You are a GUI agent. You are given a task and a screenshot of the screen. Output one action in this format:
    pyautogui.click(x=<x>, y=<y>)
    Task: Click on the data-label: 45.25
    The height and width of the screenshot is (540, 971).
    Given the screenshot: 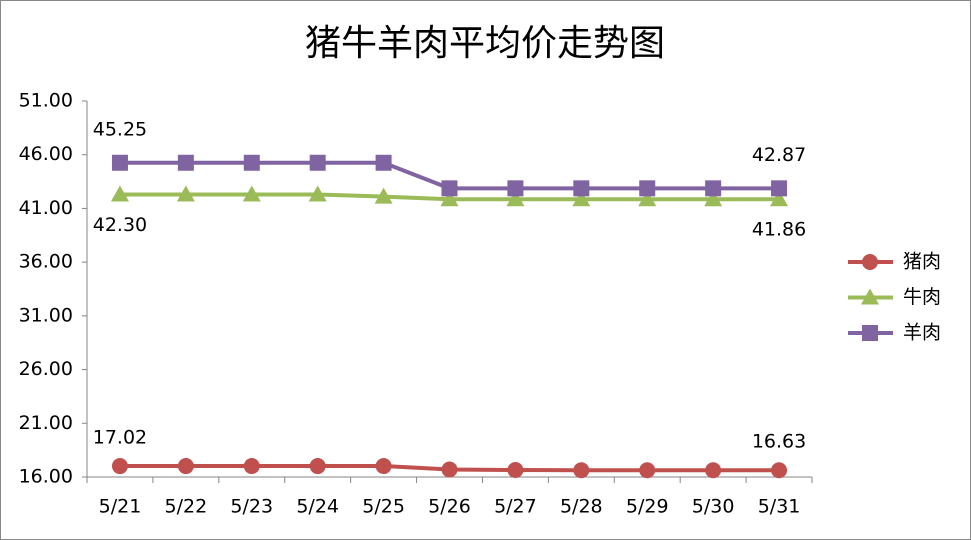 What is the action you would take?
    pyautogui.click(x=120, y=129)
    